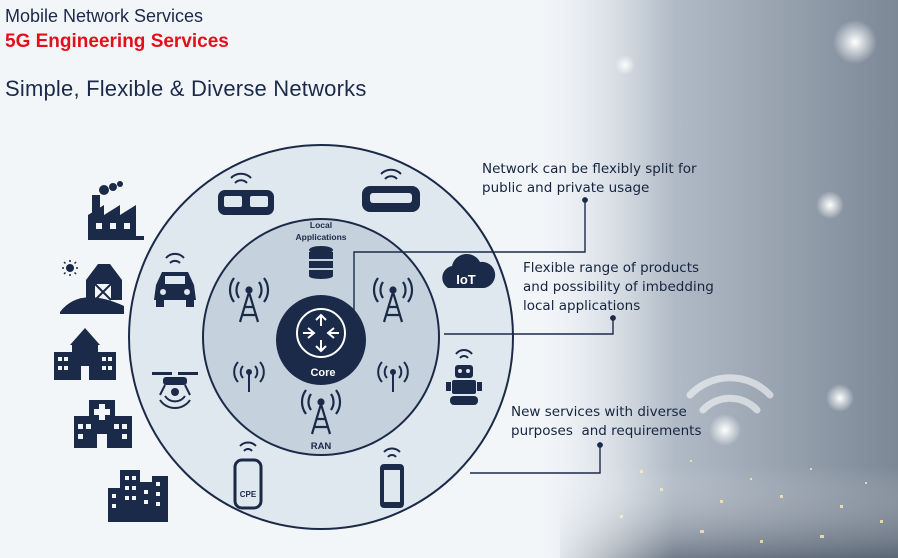  What do you see at coordinates (611, 268) in the screenshot?
I see `callout-products-line-1: Flexible range of products` at bounding box center [611, 268].